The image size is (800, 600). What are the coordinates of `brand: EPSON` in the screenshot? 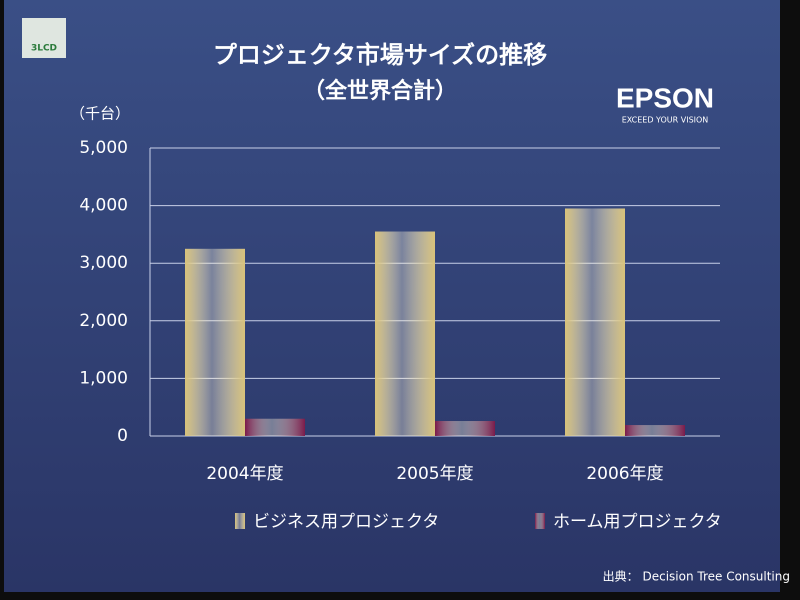 It's located at (665, 97).